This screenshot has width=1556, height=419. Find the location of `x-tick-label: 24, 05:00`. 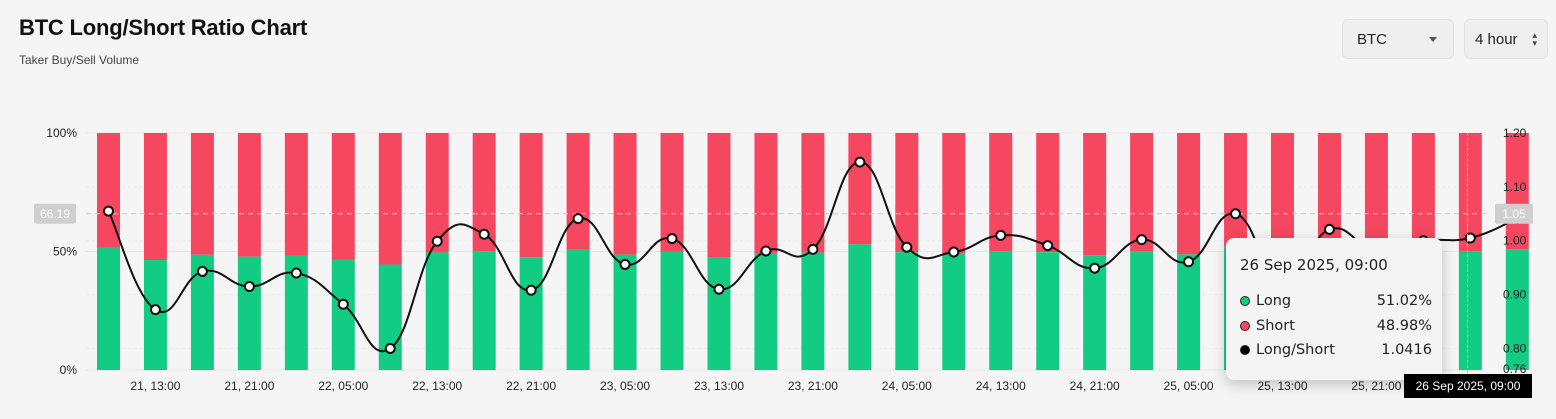

x-tick-label: 24, 05:00 is located at coordinates (907, 386).